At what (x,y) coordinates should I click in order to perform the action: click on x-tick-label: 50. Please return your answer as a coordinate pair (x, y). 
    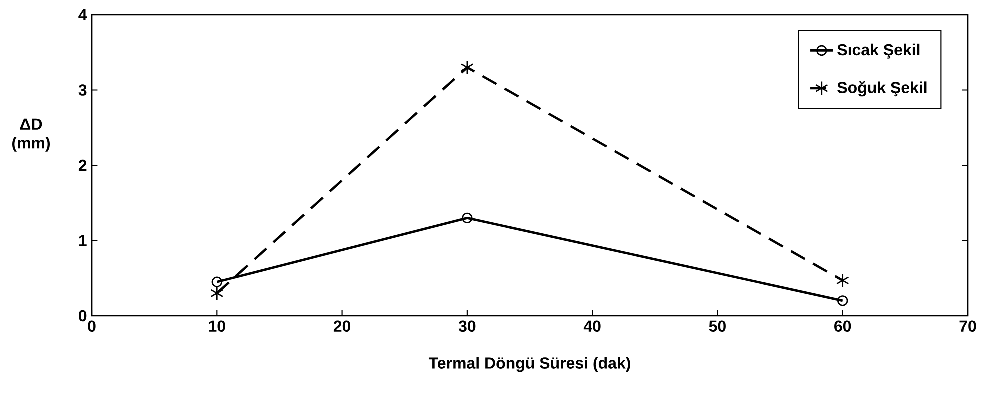
    Looking at the image, I should click on (717, 326).